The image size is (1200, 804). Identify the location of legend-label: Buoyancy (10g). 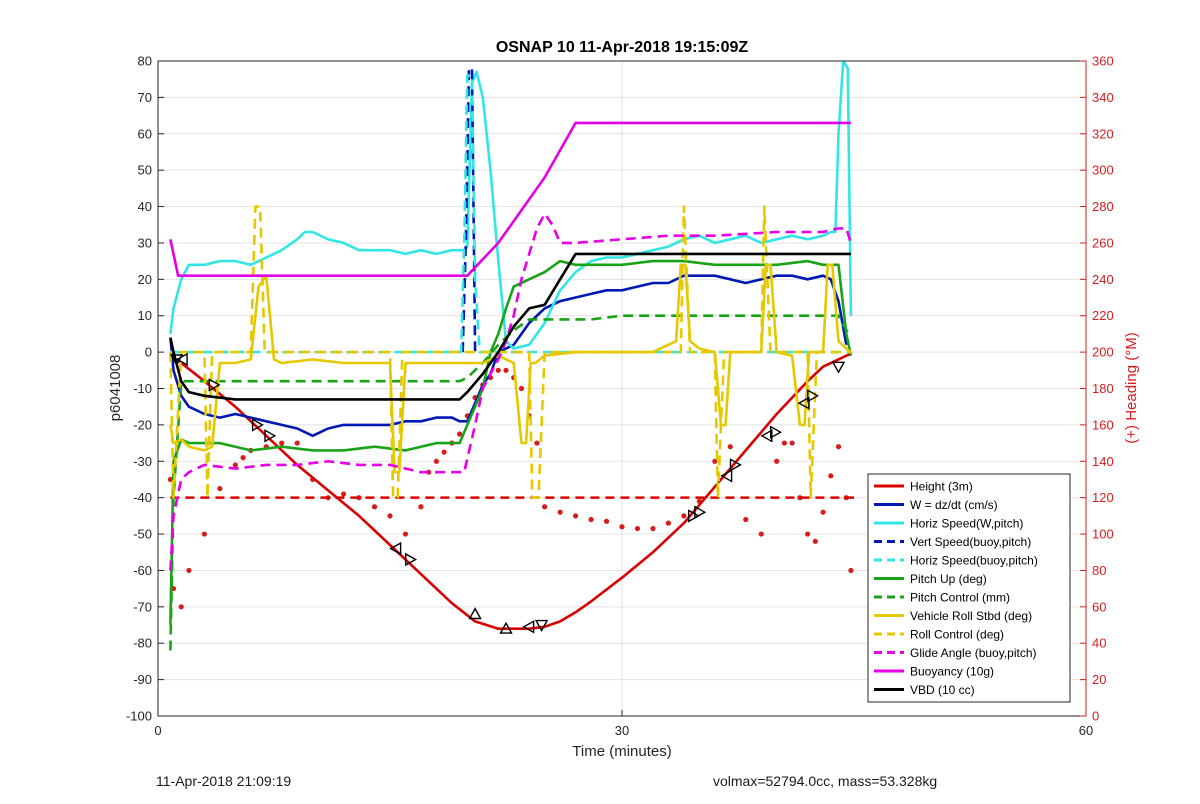
(952, 672).